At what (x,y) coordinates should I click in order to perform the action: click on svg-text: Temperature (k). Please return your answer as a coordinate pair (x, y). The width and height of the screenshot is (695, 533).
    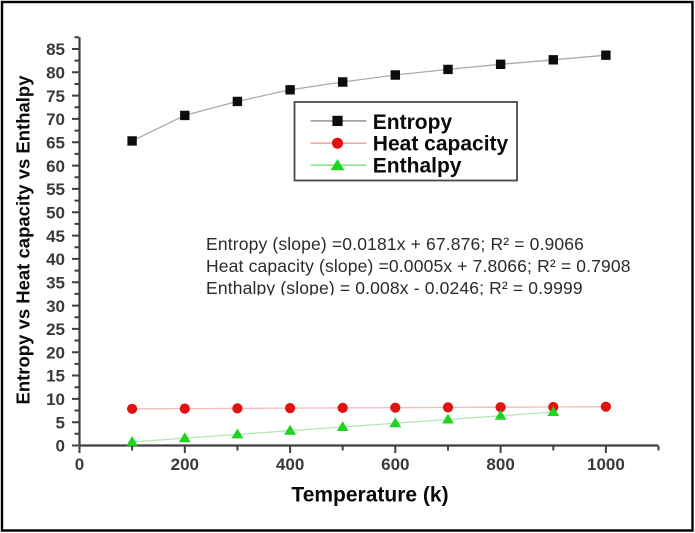
    Looking at the image, I should click on (369, 495).